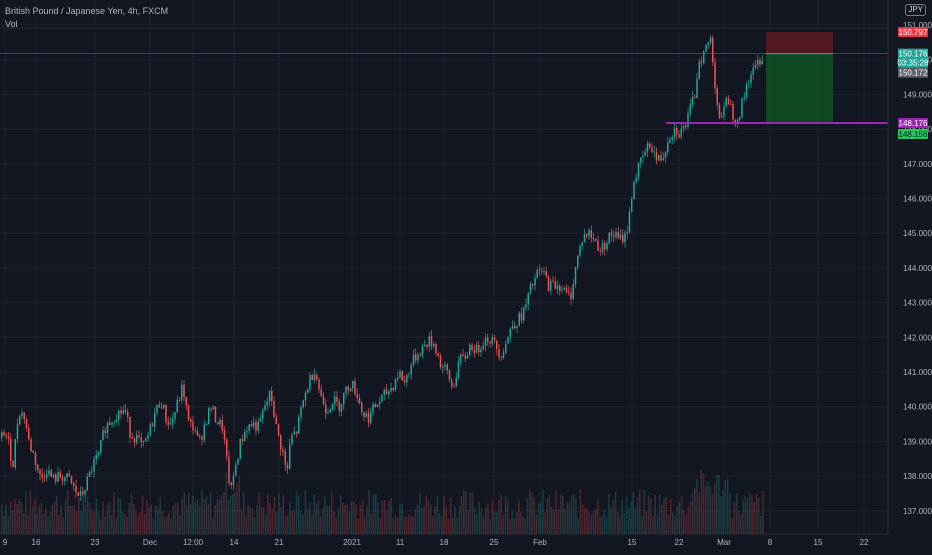 The image size is (932, 555). Describe the element at coordinates (444, 542) in the screenshot. I see `time-tick-label: 18` at that location.